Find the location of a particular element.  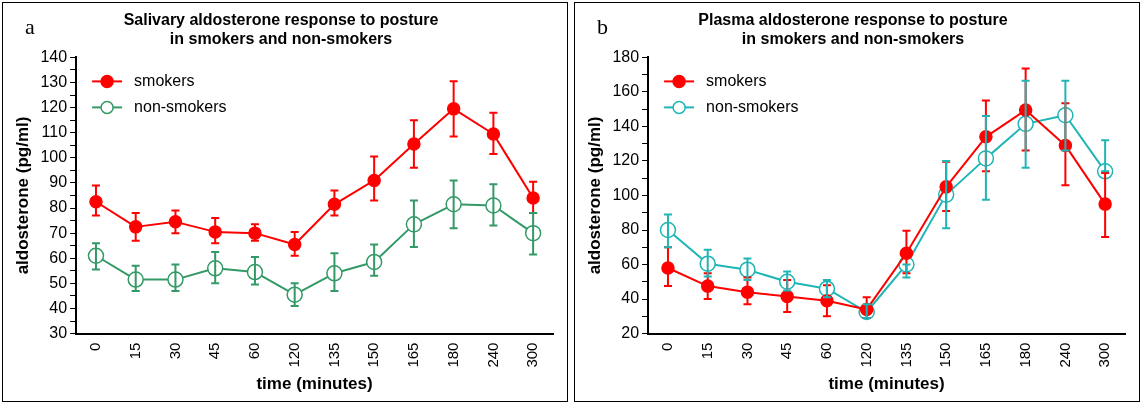

text: a is located at coordinates (30, 26).